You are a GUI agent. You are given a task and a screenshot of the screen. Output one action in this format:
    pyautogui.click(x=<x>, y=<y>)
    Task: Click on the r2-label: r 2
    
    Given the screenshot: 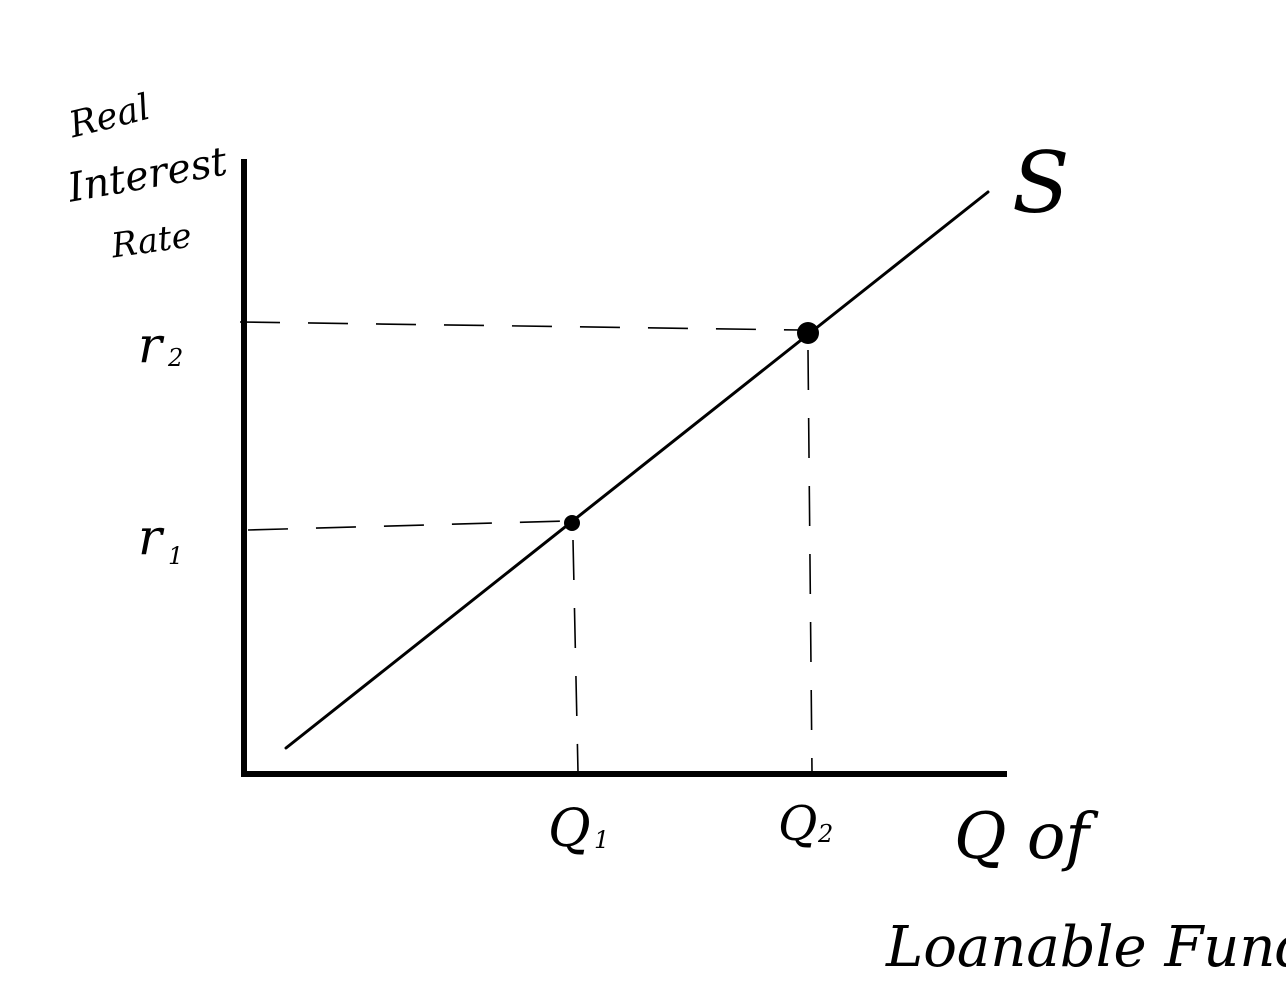 What is the action you would take?
    pyautogui.click(x=160, y=345)
    